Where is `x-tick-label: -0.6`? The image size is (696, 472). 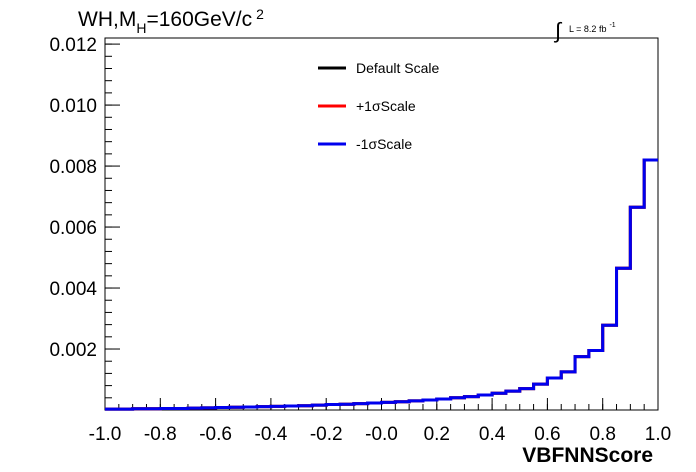 x-tick-label: -0.6 is located at coordinates (215, 434).